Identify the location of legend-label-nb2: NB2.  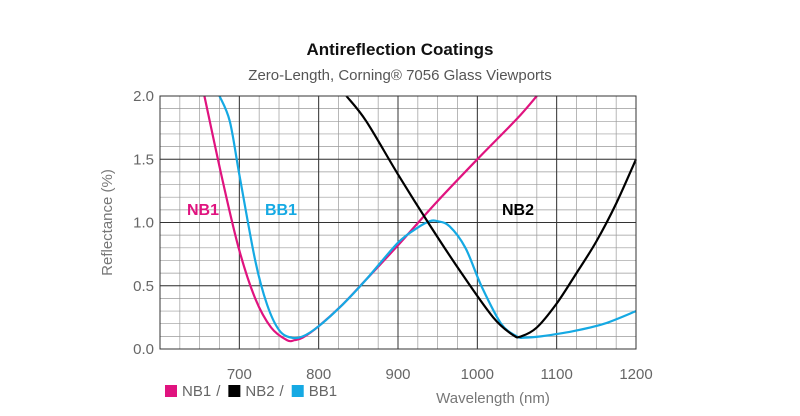
(259, 391).